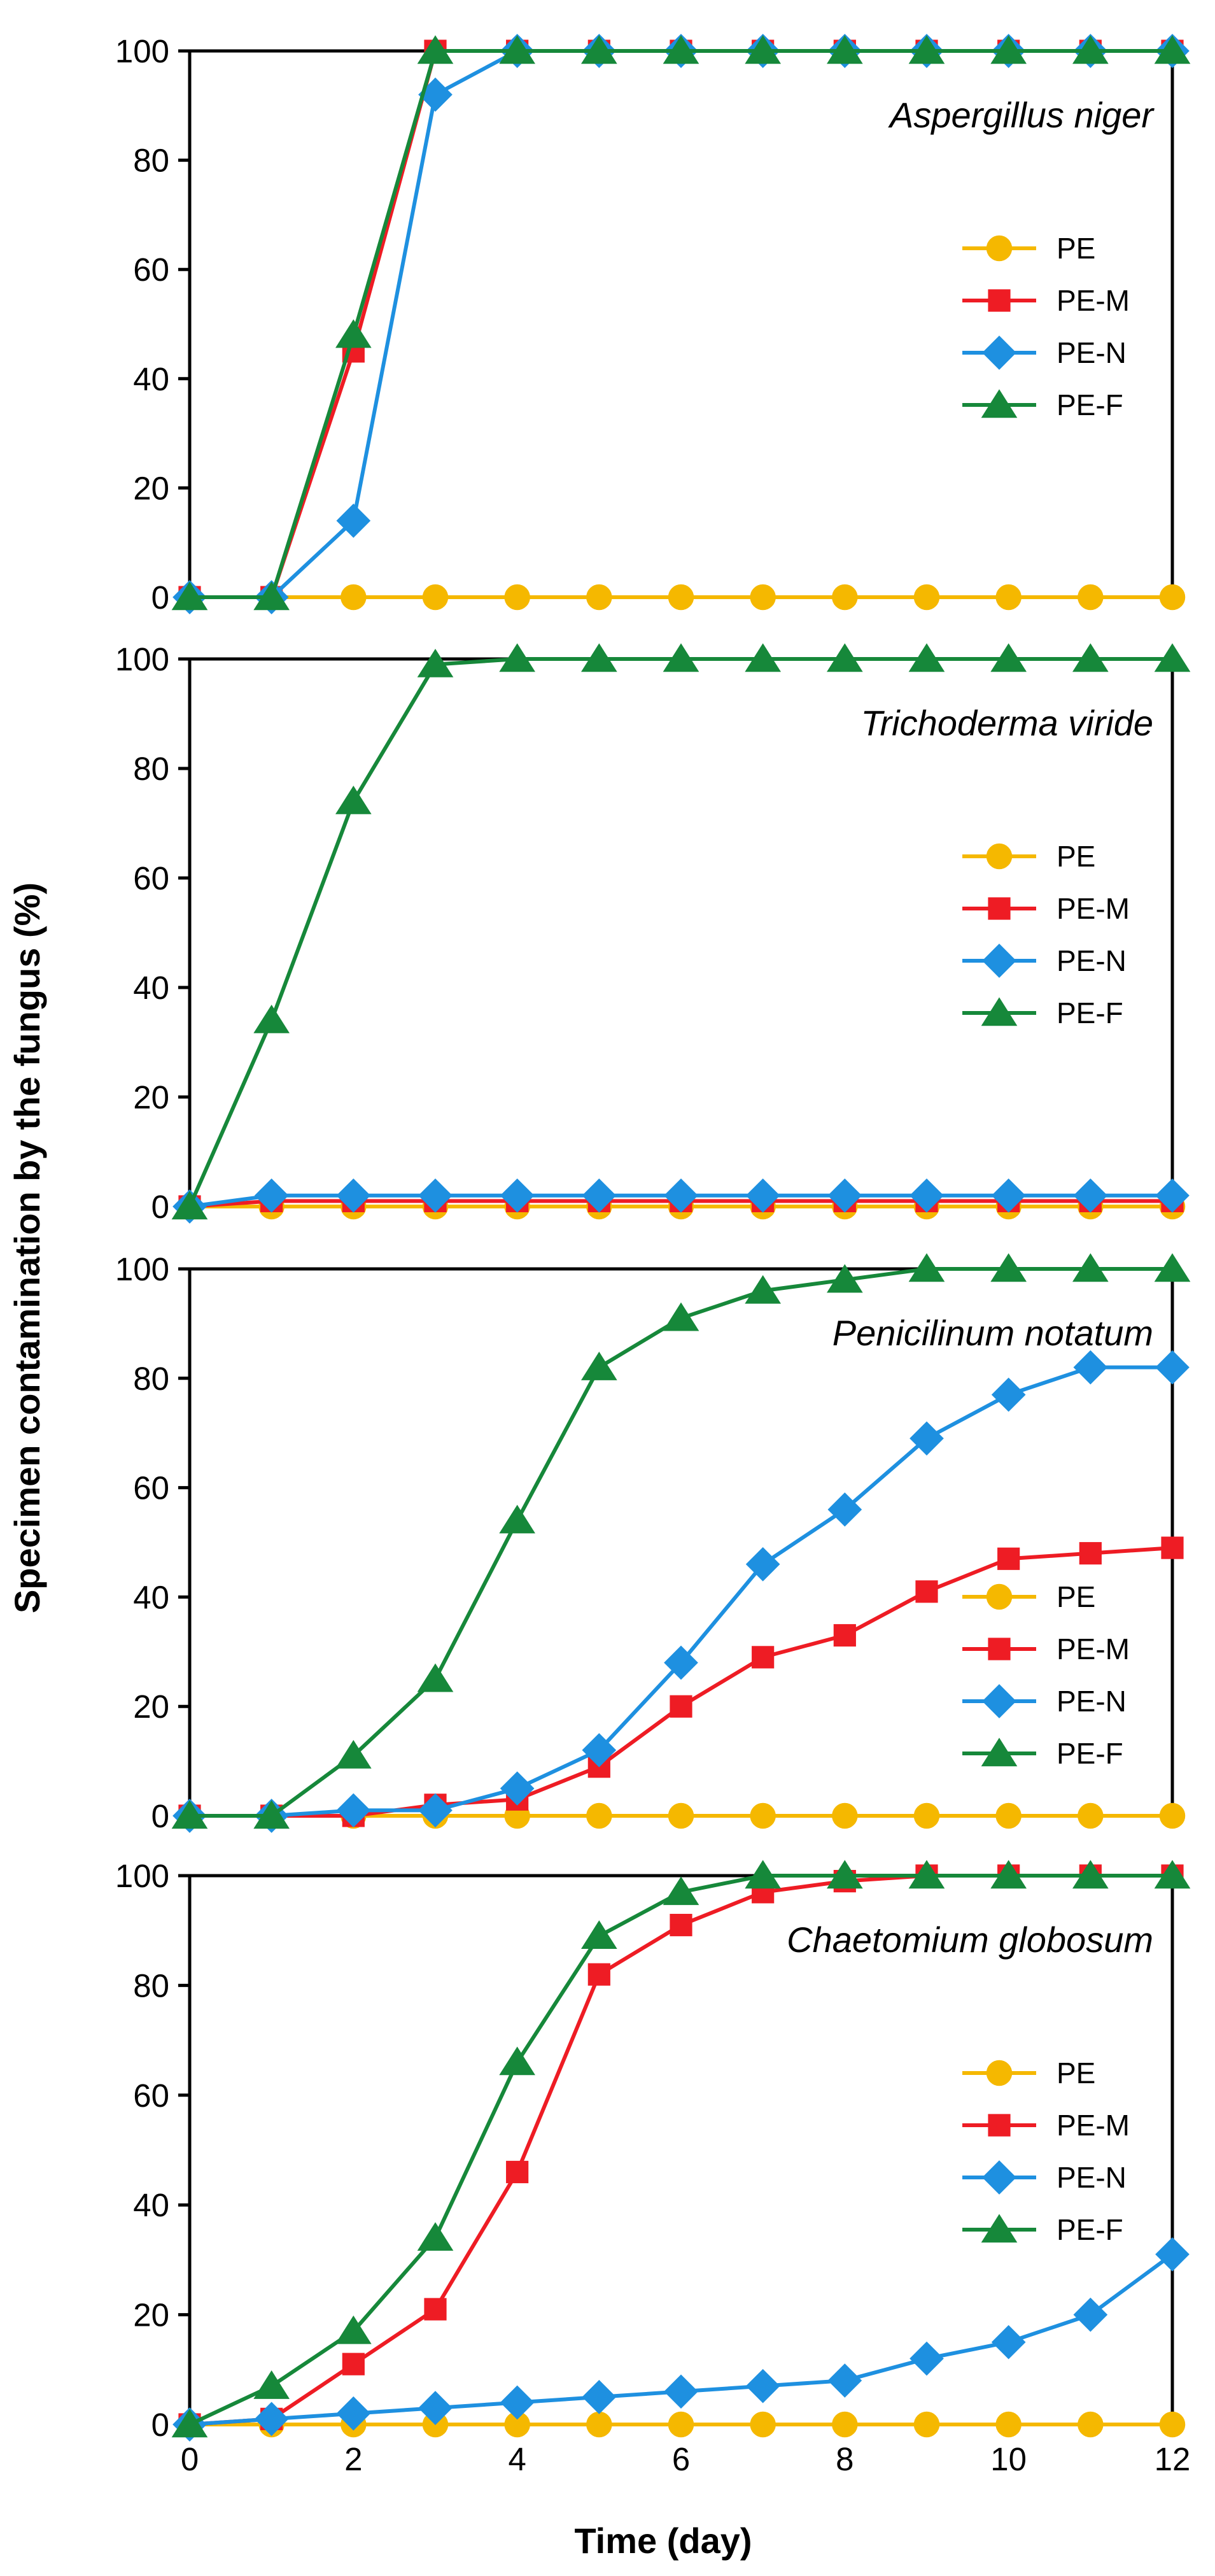 The height and width of the screenshot is (2576, 1215). What do you see at coordinates (845, 2459) in the screenshot?
I see `x-tick-label: 8` at bounding box center [845, 2459].